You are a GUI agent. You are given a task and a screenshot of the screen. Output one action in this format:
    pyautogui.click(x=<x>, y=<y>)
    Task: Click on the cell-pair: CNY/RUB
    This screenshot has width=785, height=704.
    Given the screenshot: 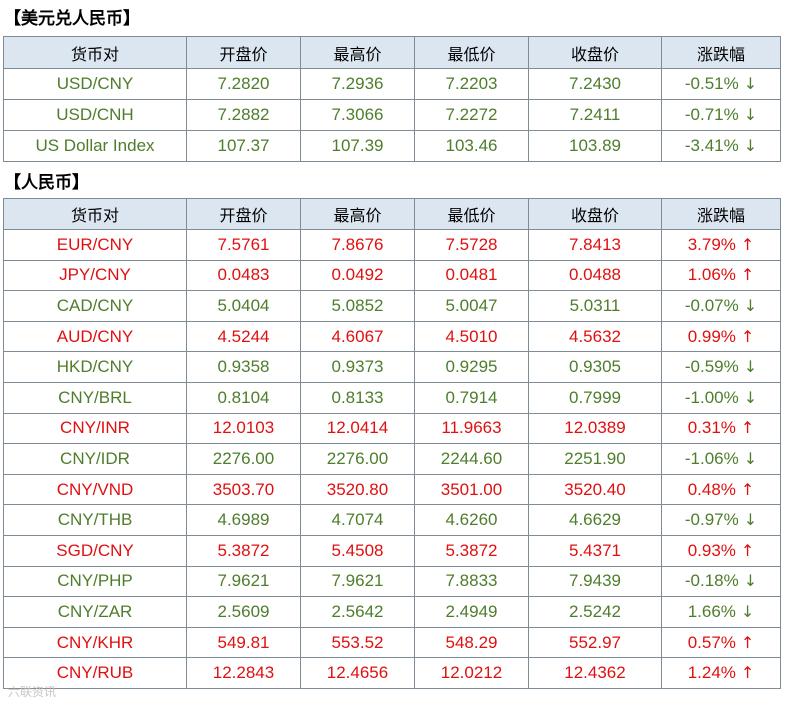 What is the action you would take?
    pyautogui.click(x=95, y=673)
    